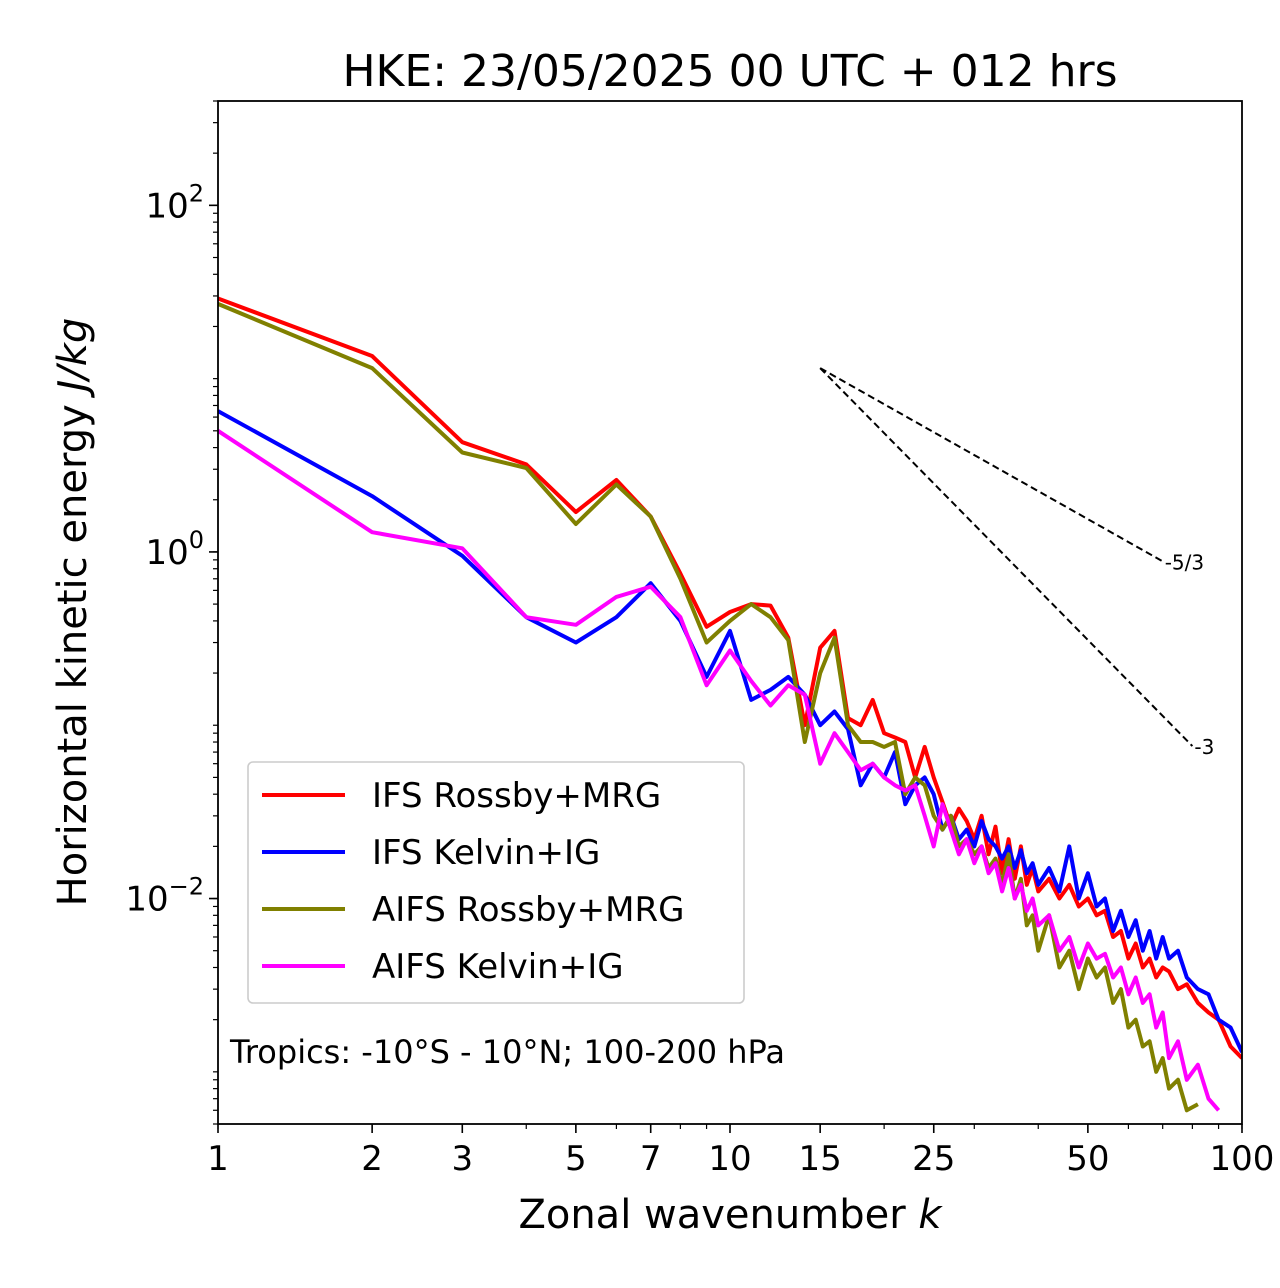 The width and height of the screenshot is (1280, 1288). What do you see at coordinates (712, 1215) in the screenshot?
I see `x-axis-label-text: Zonal wavenumber` at bounding box center [712, 1215].